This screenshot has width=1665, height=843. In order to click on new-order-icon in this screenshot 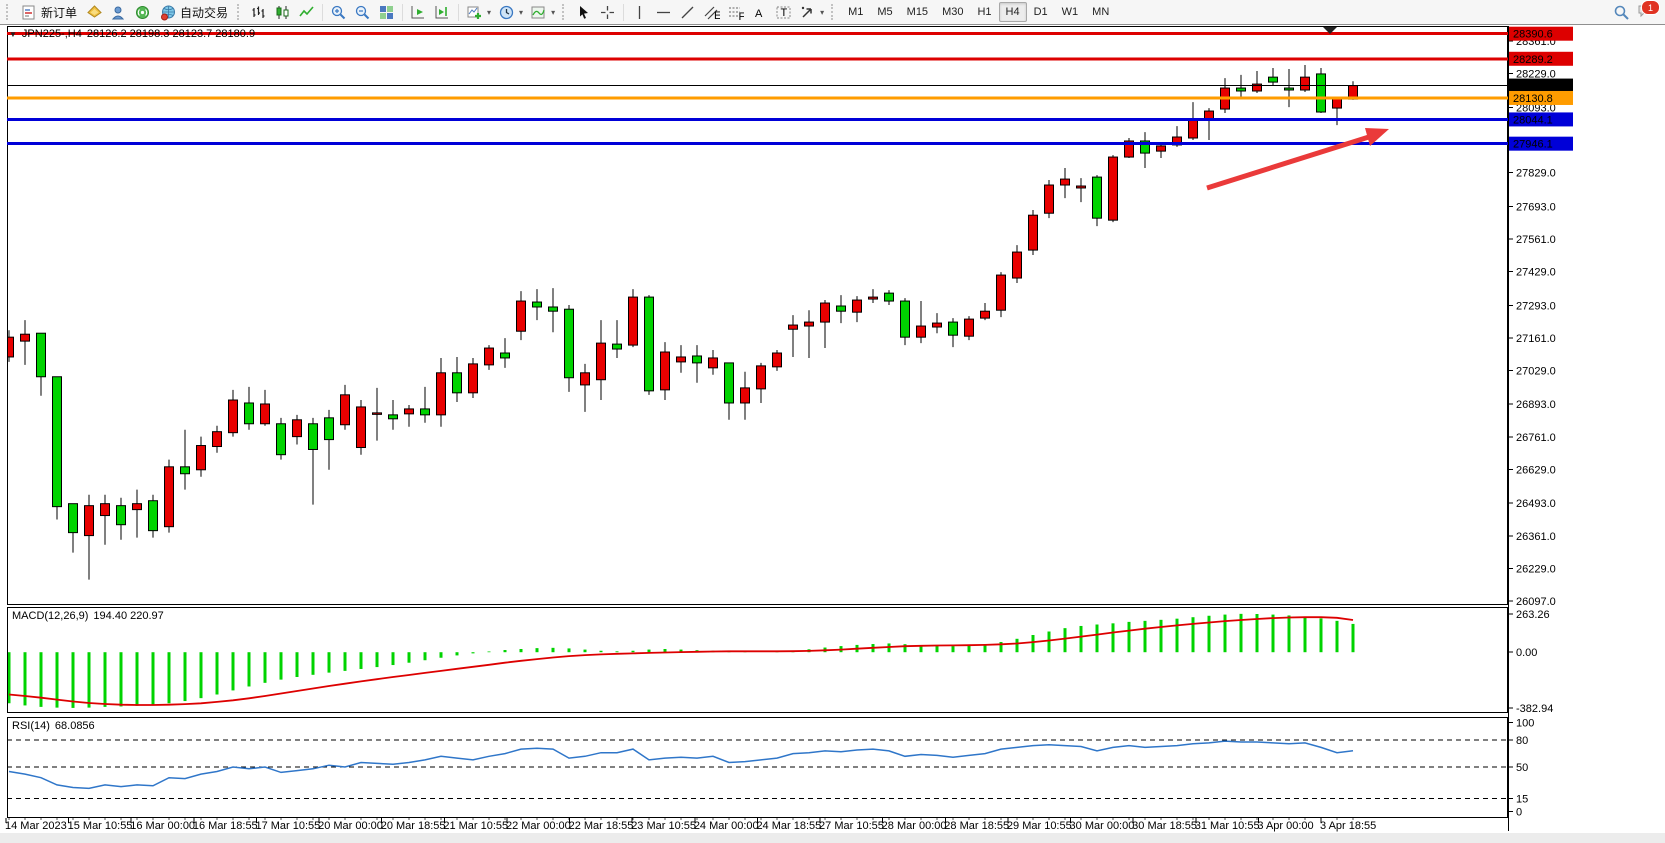, I will do `click(28, 12)`.